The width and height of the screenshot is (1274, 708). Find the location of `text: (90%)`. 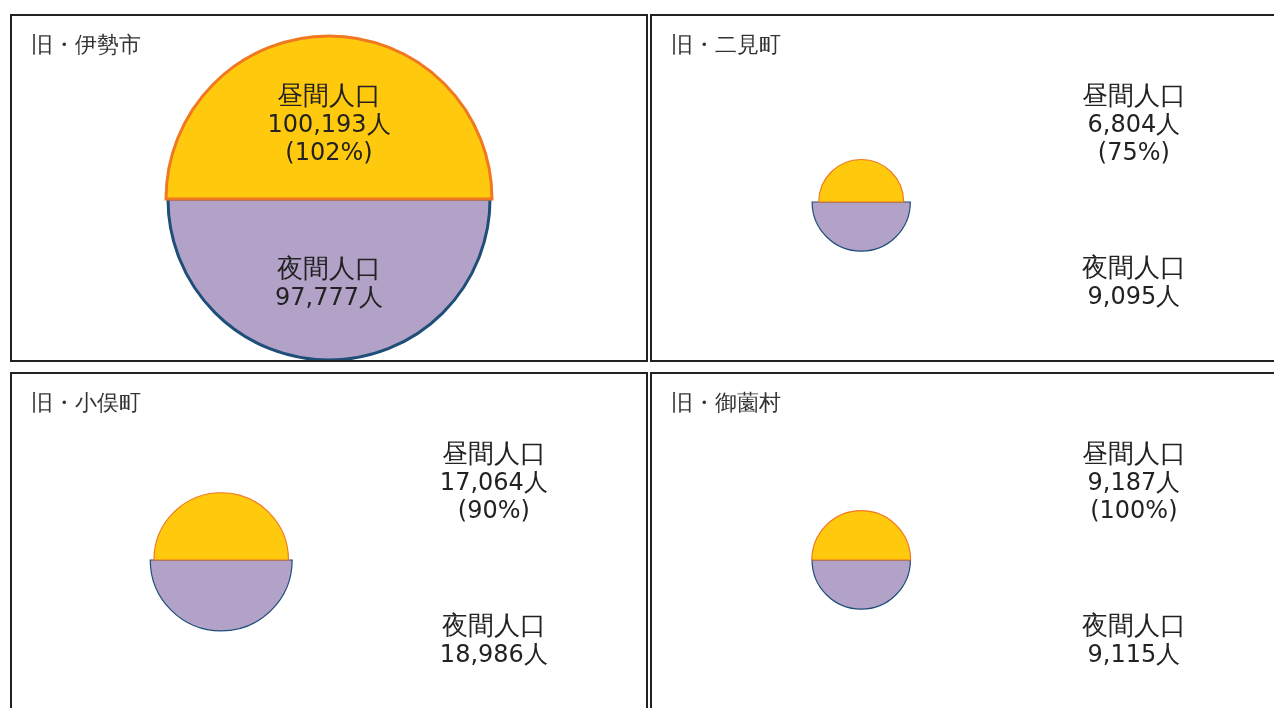

text: (90%) is located at coordinates (493, 510).